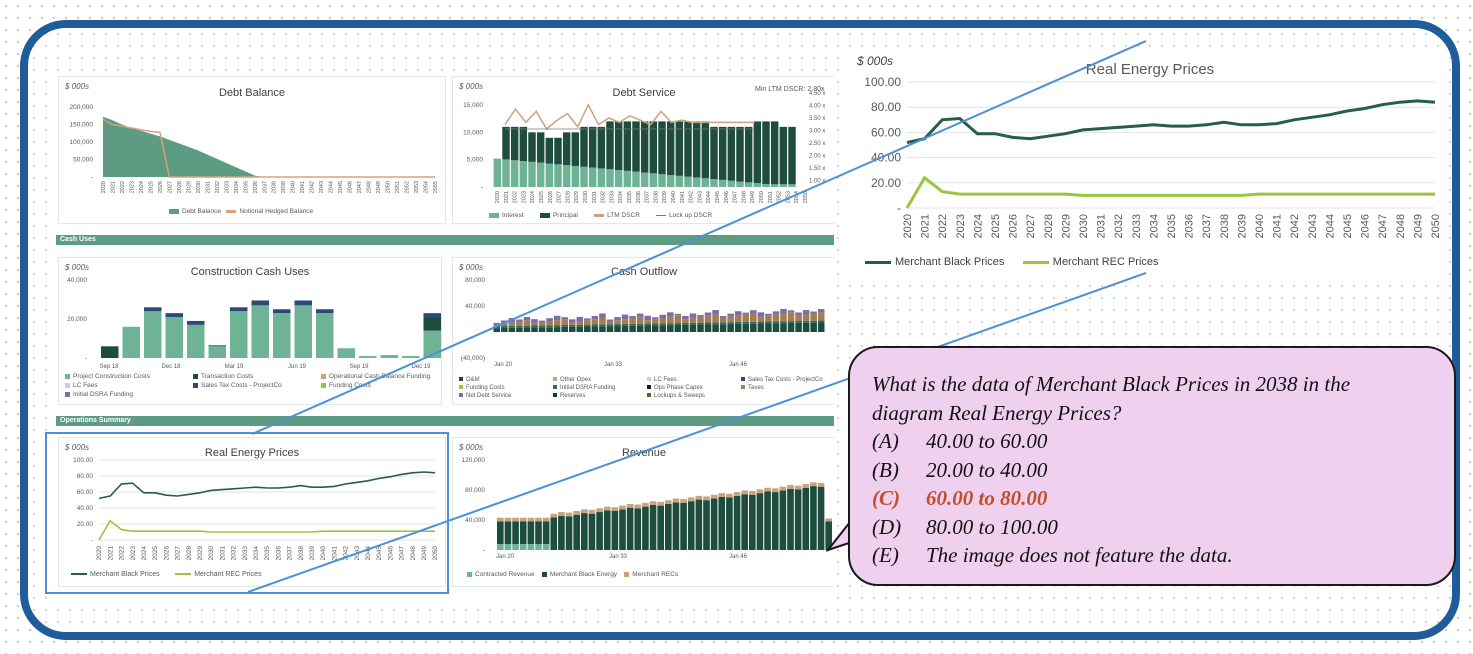 Image resolution: width=1473 pixels, height=654 pixels. What do you see at coordinates (503, 365) in the screenshot?
I see `cash-outflow-x-0: Jan 20` at bounding box center [503, 365].